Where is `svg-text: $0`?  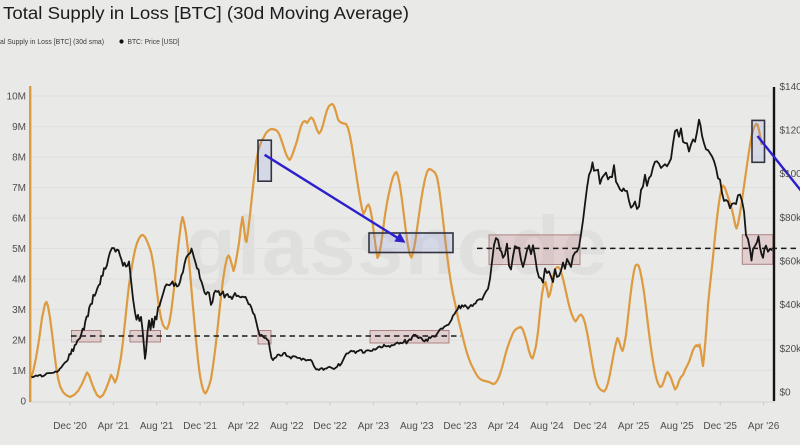
svg-text: $0 is located at coordinates (786, 393).